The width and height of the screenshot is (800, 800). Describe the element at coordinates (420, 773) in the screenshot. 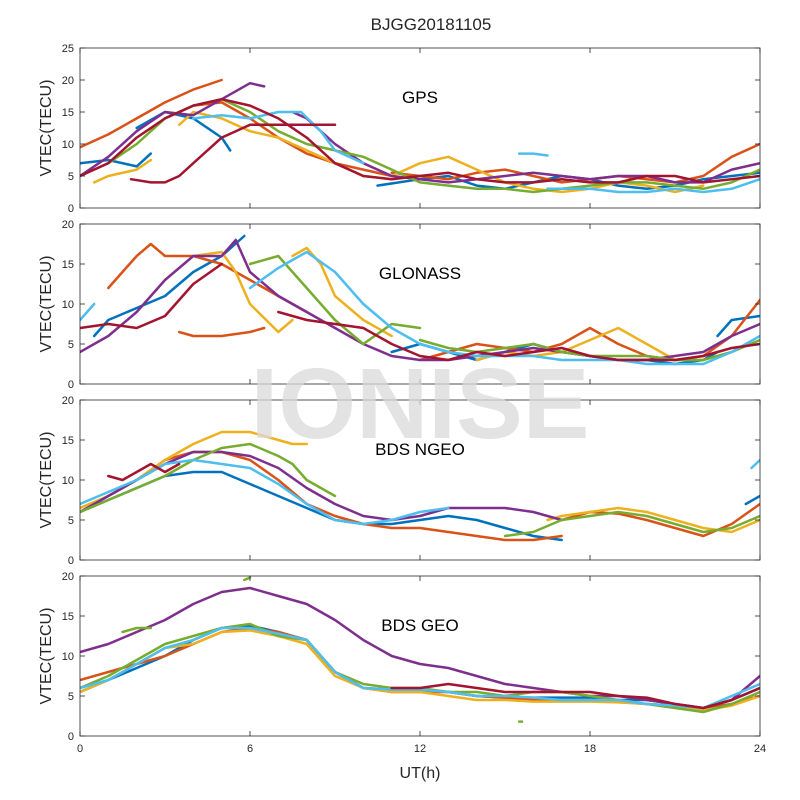

I see `x-axis-label: UT(h)` at that location.